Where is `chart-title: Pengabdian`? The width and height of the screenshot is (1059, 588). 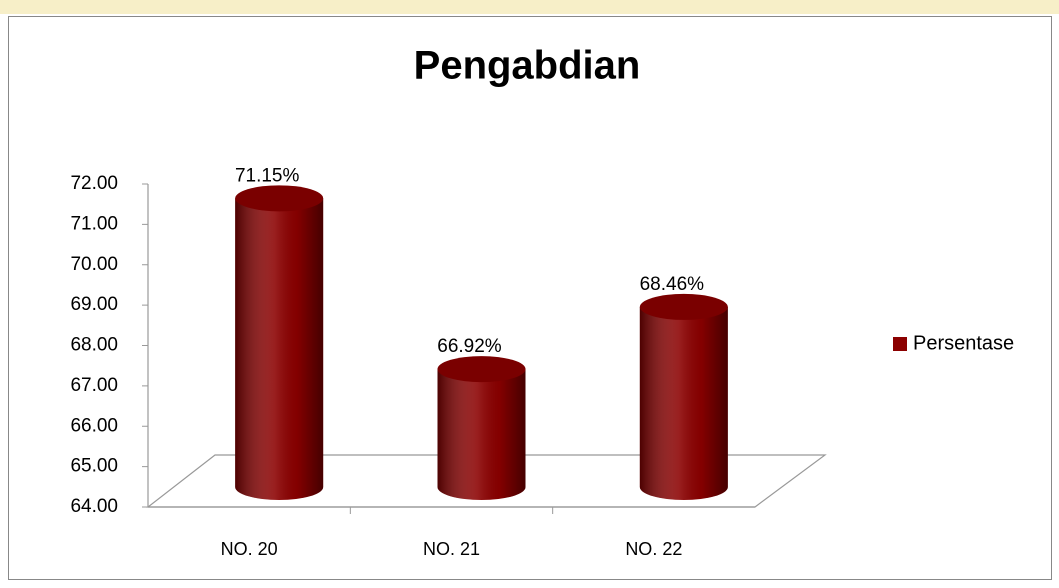 chart-title: Pengabdian is located at coordinates (527, 66).